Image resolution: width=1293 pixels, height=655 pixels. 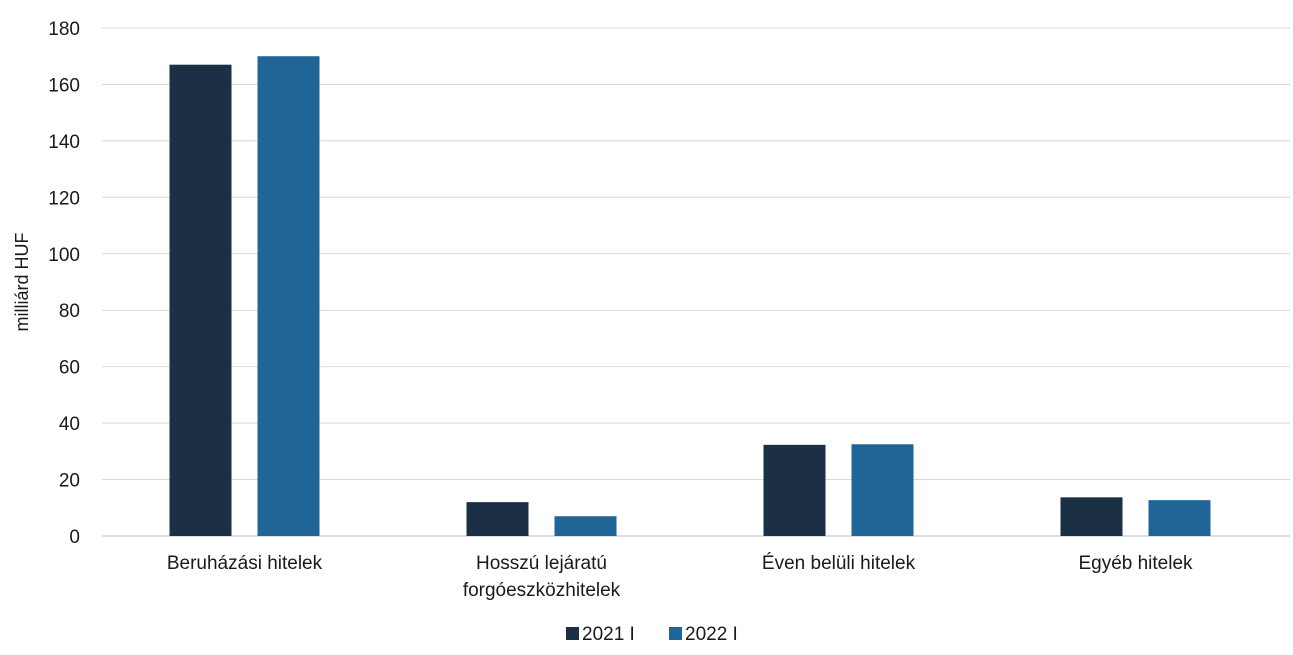 I want to click on y-tick-label: 140, so click(x=64, y=142).